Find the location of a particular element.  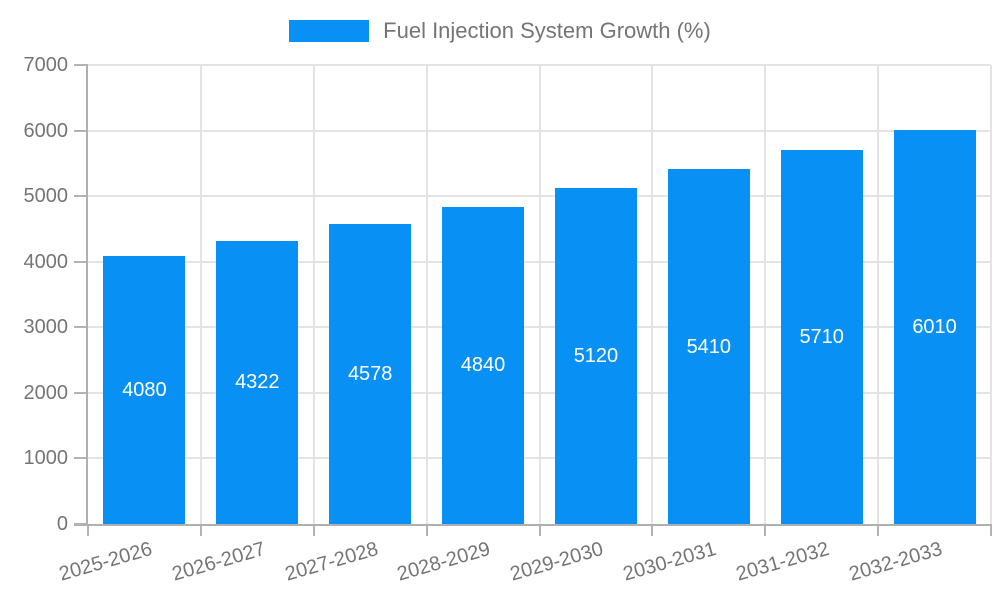

bar-value-label: 5410 is located at coordinates (709, 346).